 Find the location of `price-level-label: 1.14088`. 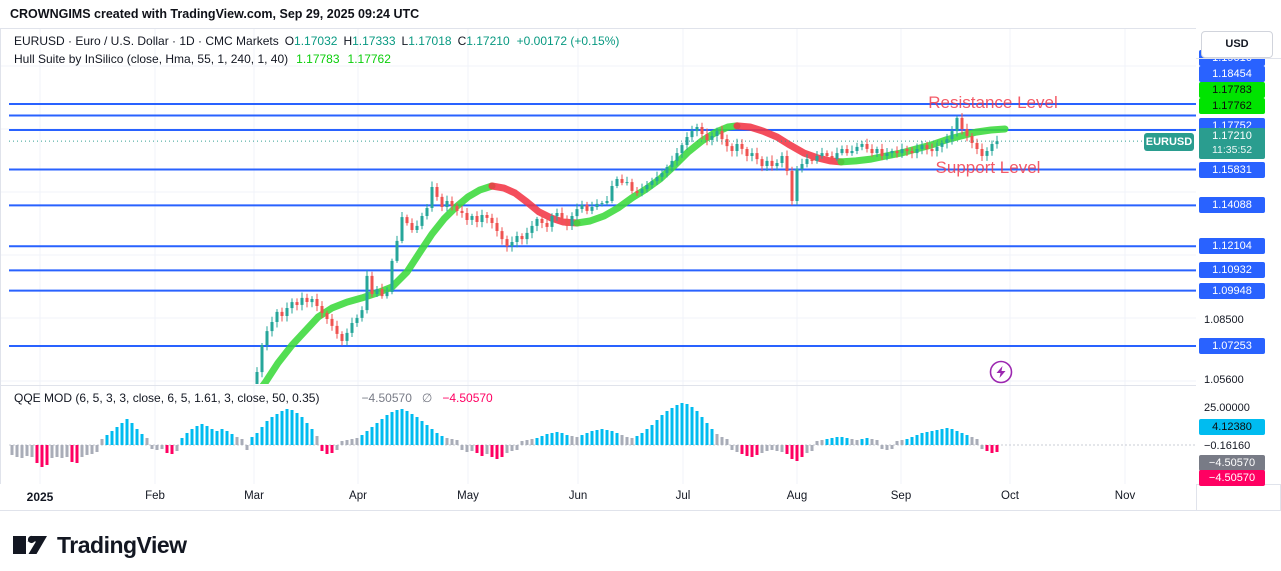

price-level-label: 1.14088 is located at coordinates (1232, 205).